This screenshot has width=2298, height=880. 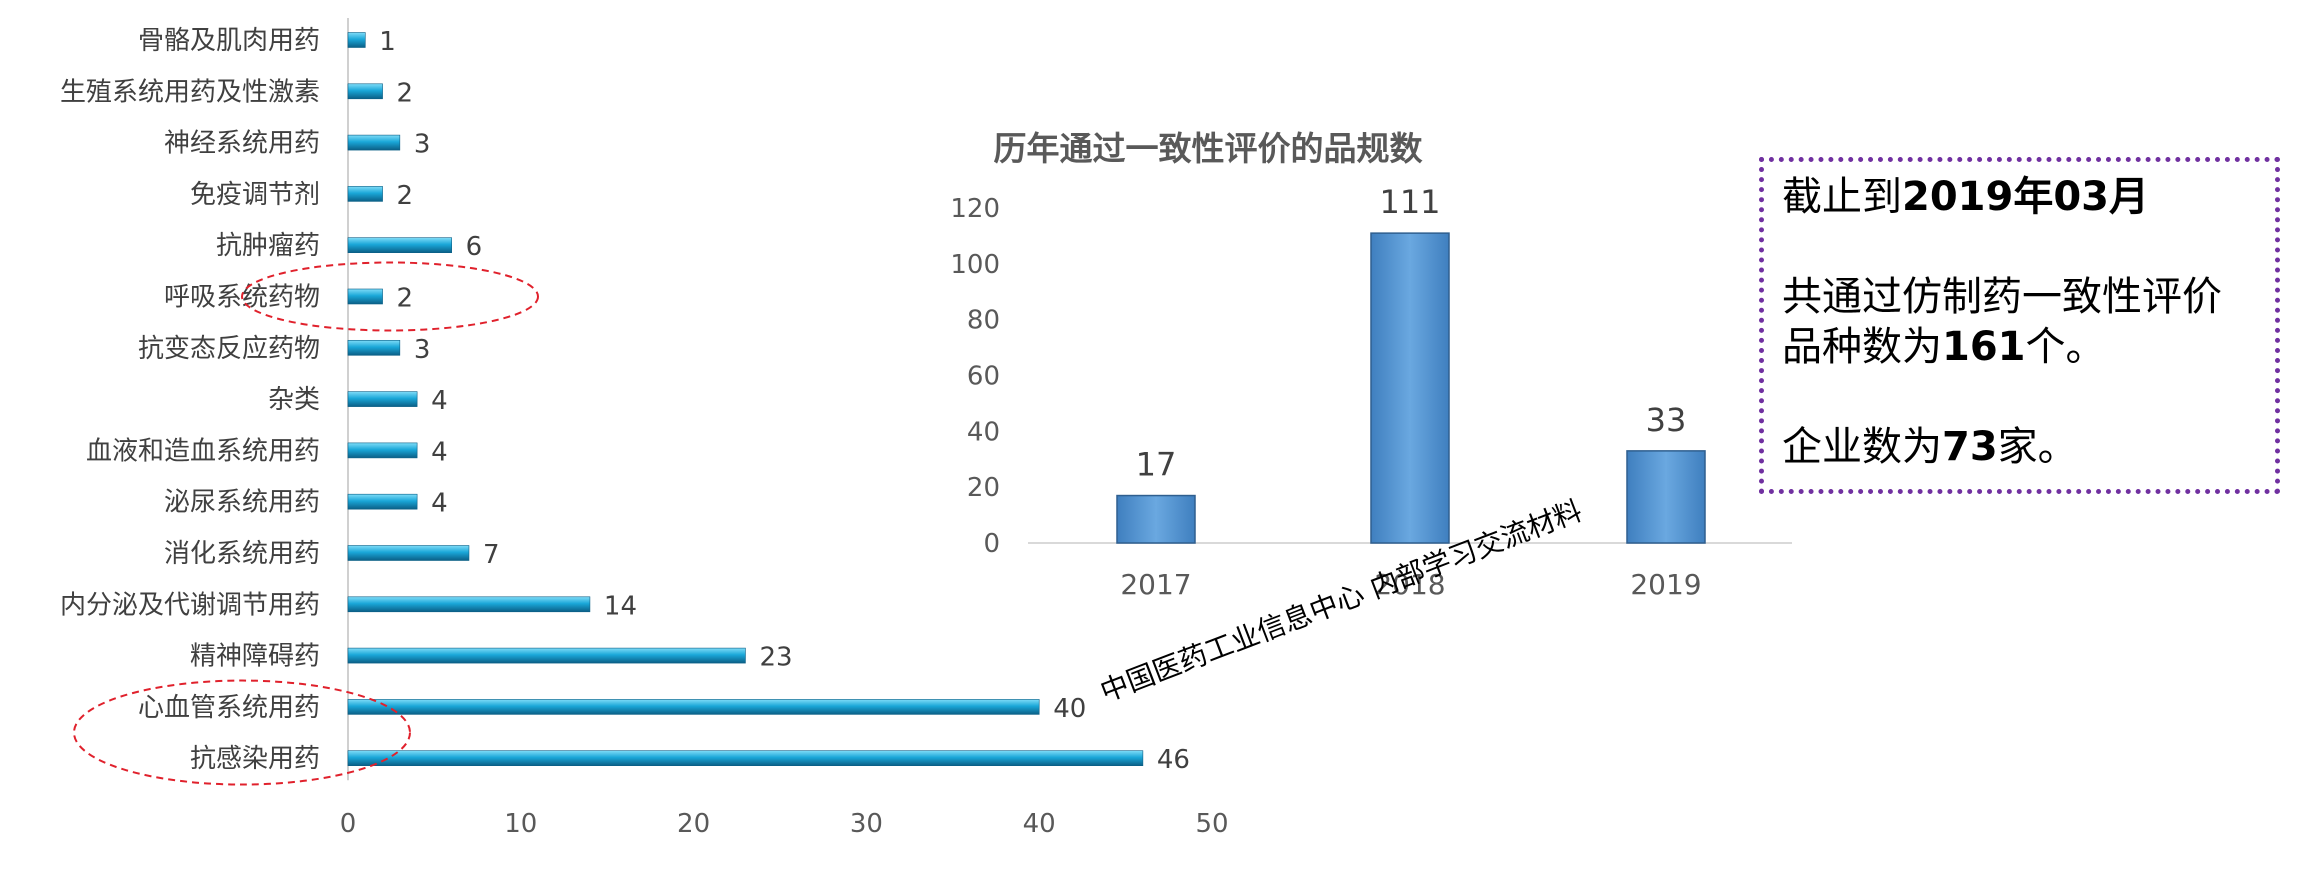 I want to click on v-tick-label: 0, so click(x=991, y=544).